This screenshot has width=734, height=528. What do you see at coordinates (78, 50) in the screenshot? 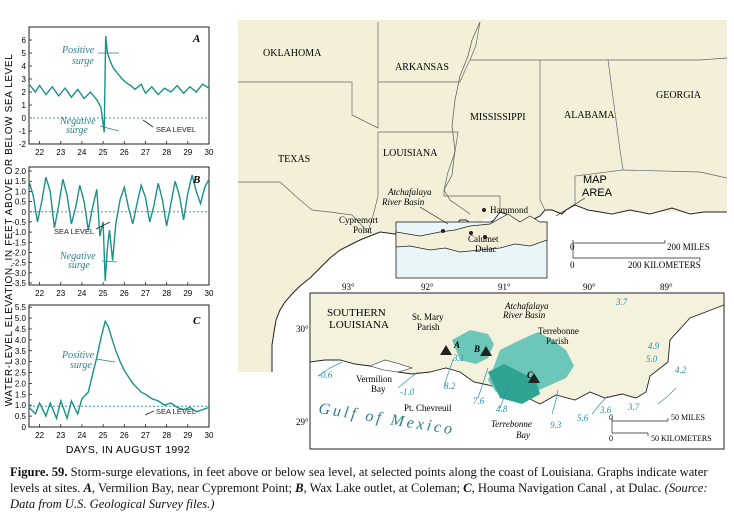
I see `annotation-positive-surge-a: Positive` at bounding box center [78, 50].